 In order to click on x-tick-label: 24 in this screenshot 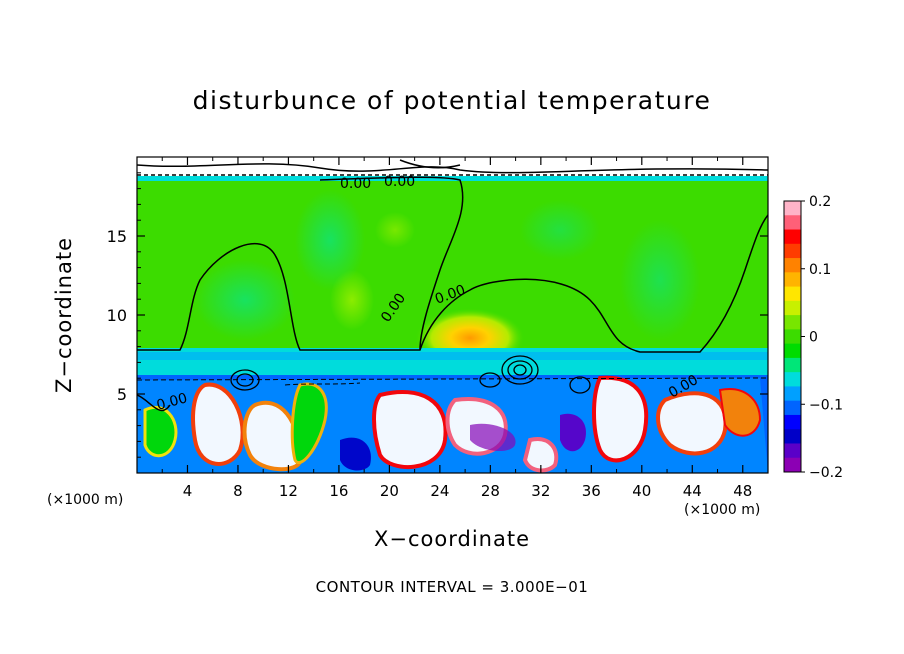, I will do `click(439, 491)`.